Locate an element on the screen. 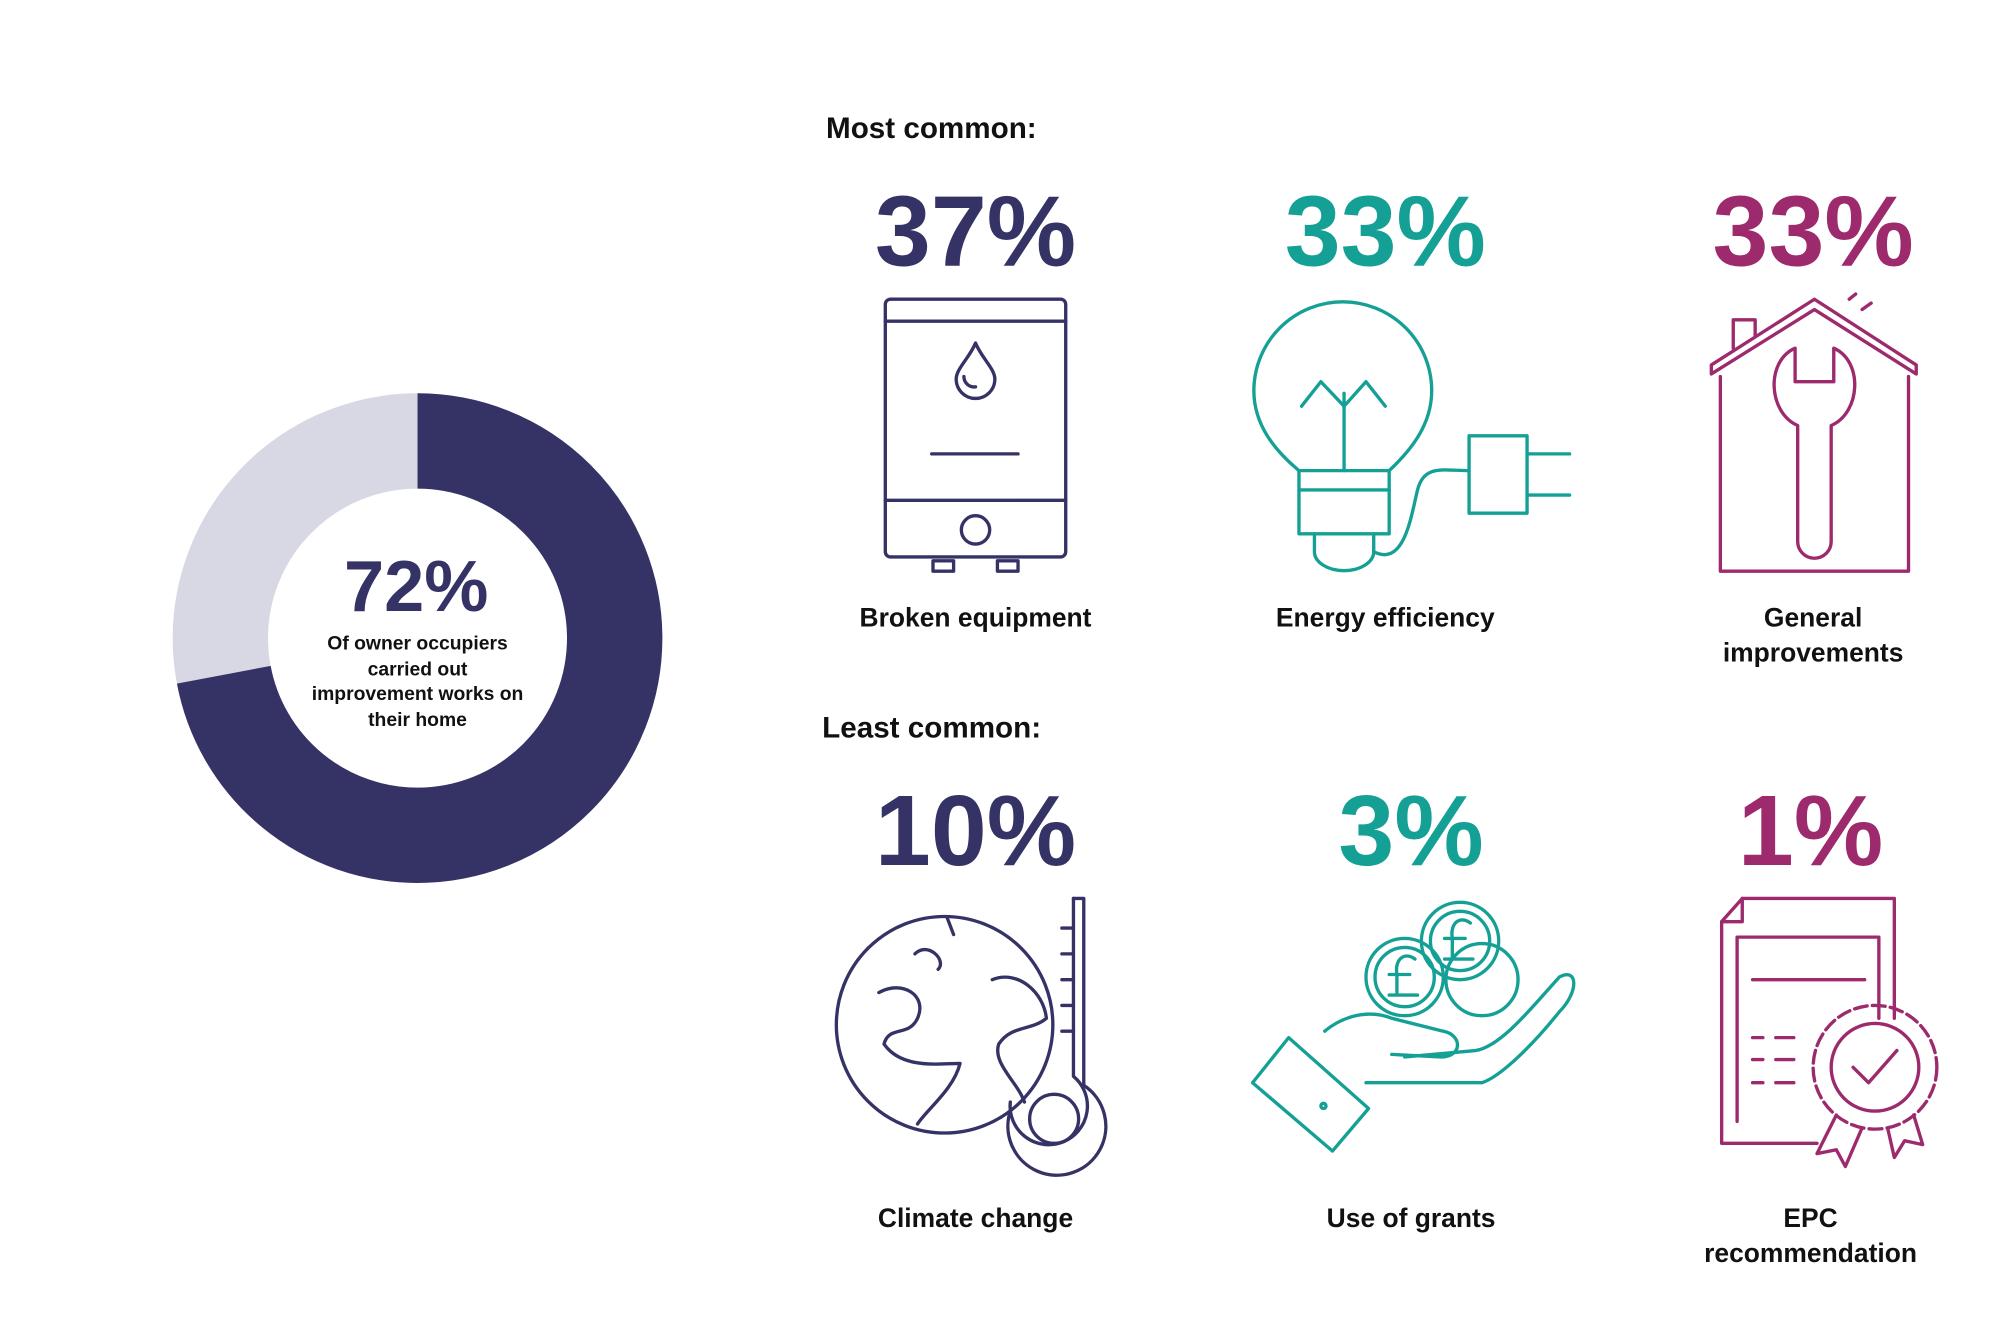 This screenshot has width=2000, height=1333. stat-value: 37% is located at coordinates (975, 232).